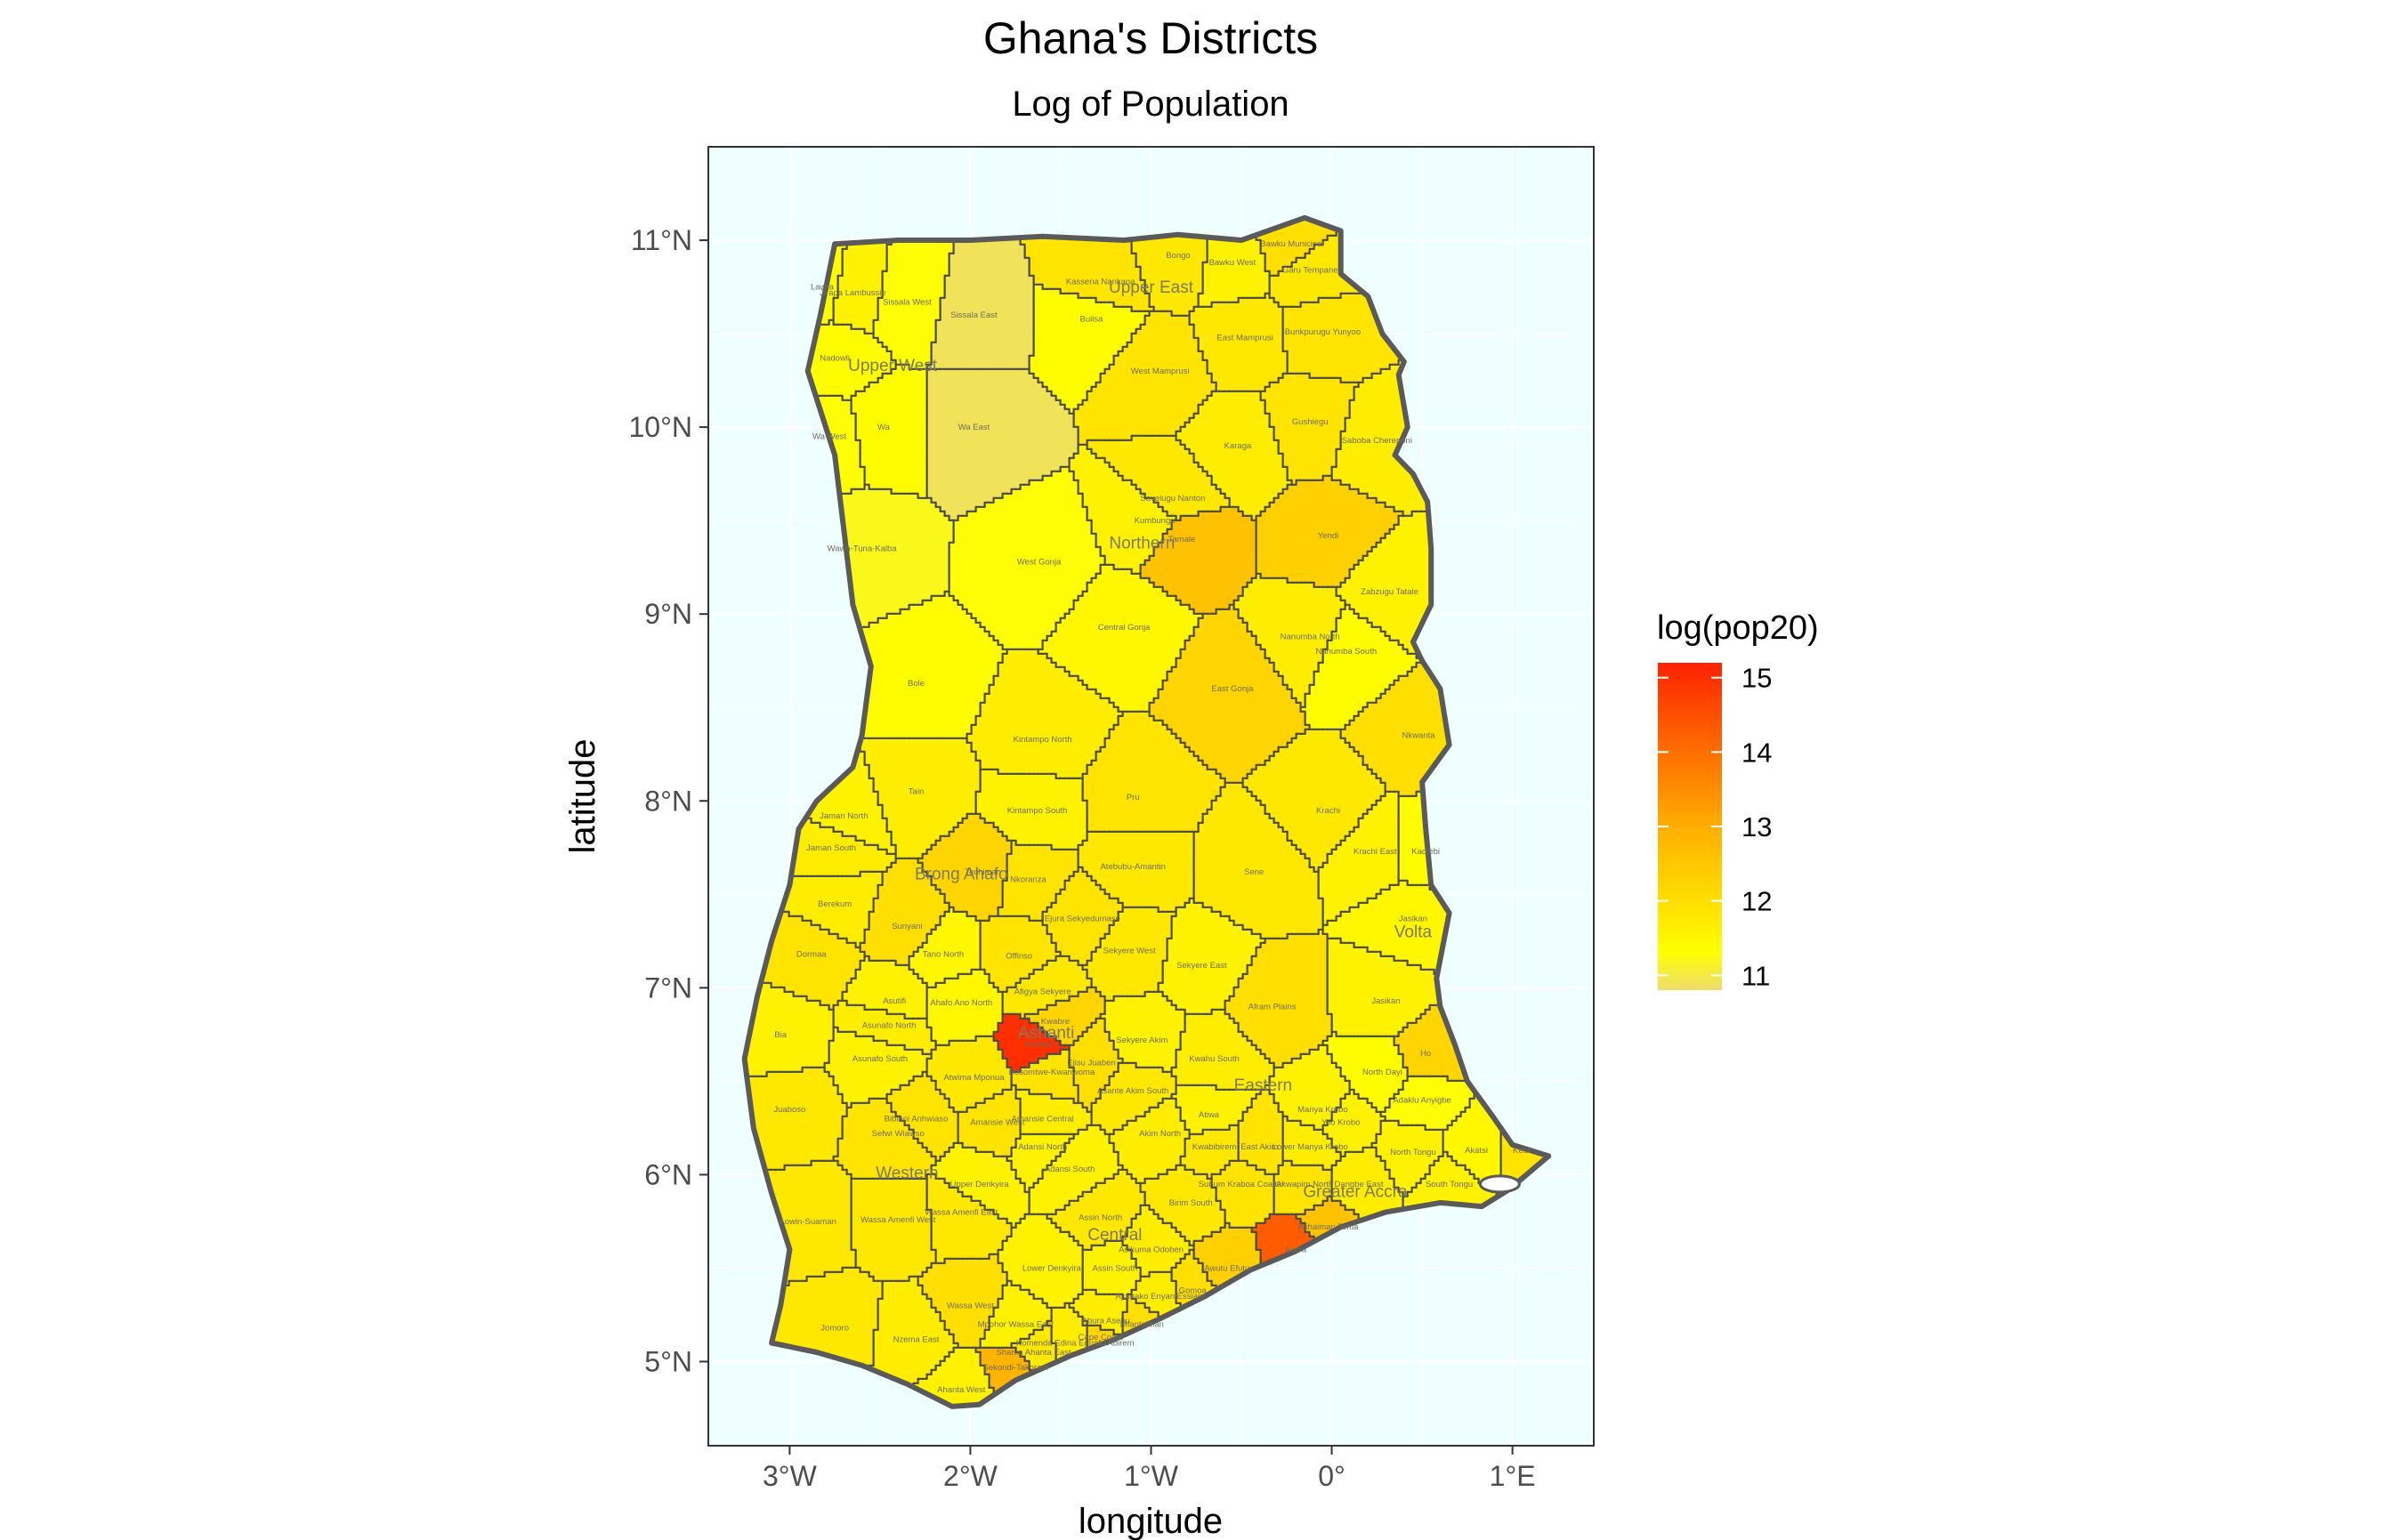  I want to click on y-tick-label: 10°N, so click(661, 427).